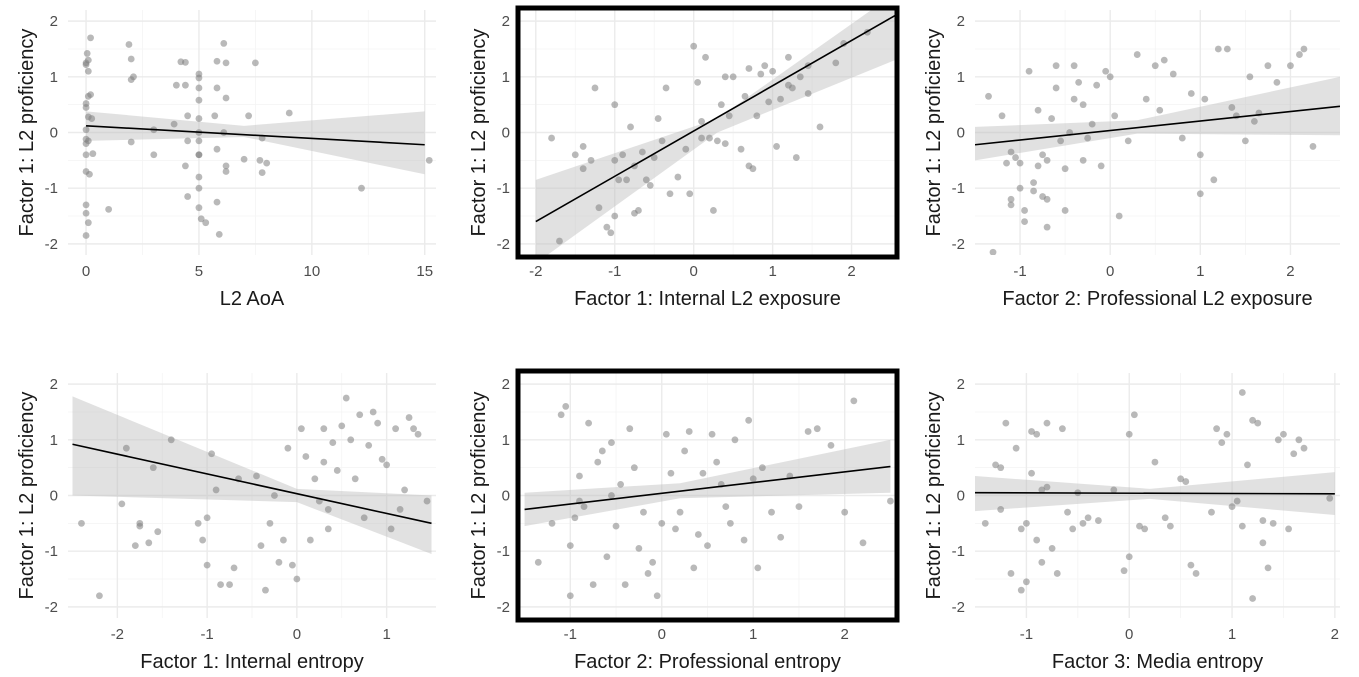 The width and height of the screenshot is (1359, 677). I want to click on confidence-band, so click(715, 132).